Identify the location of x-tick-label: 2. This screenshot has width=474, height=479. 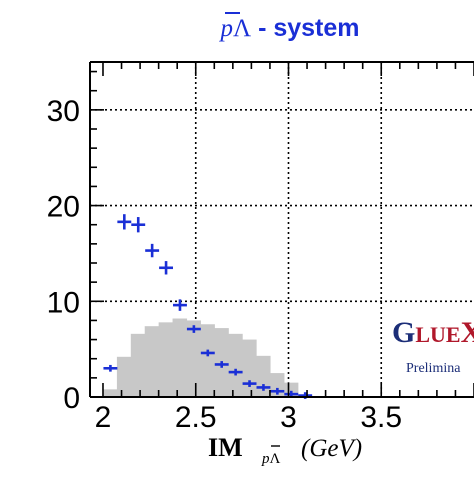
(103, 417).